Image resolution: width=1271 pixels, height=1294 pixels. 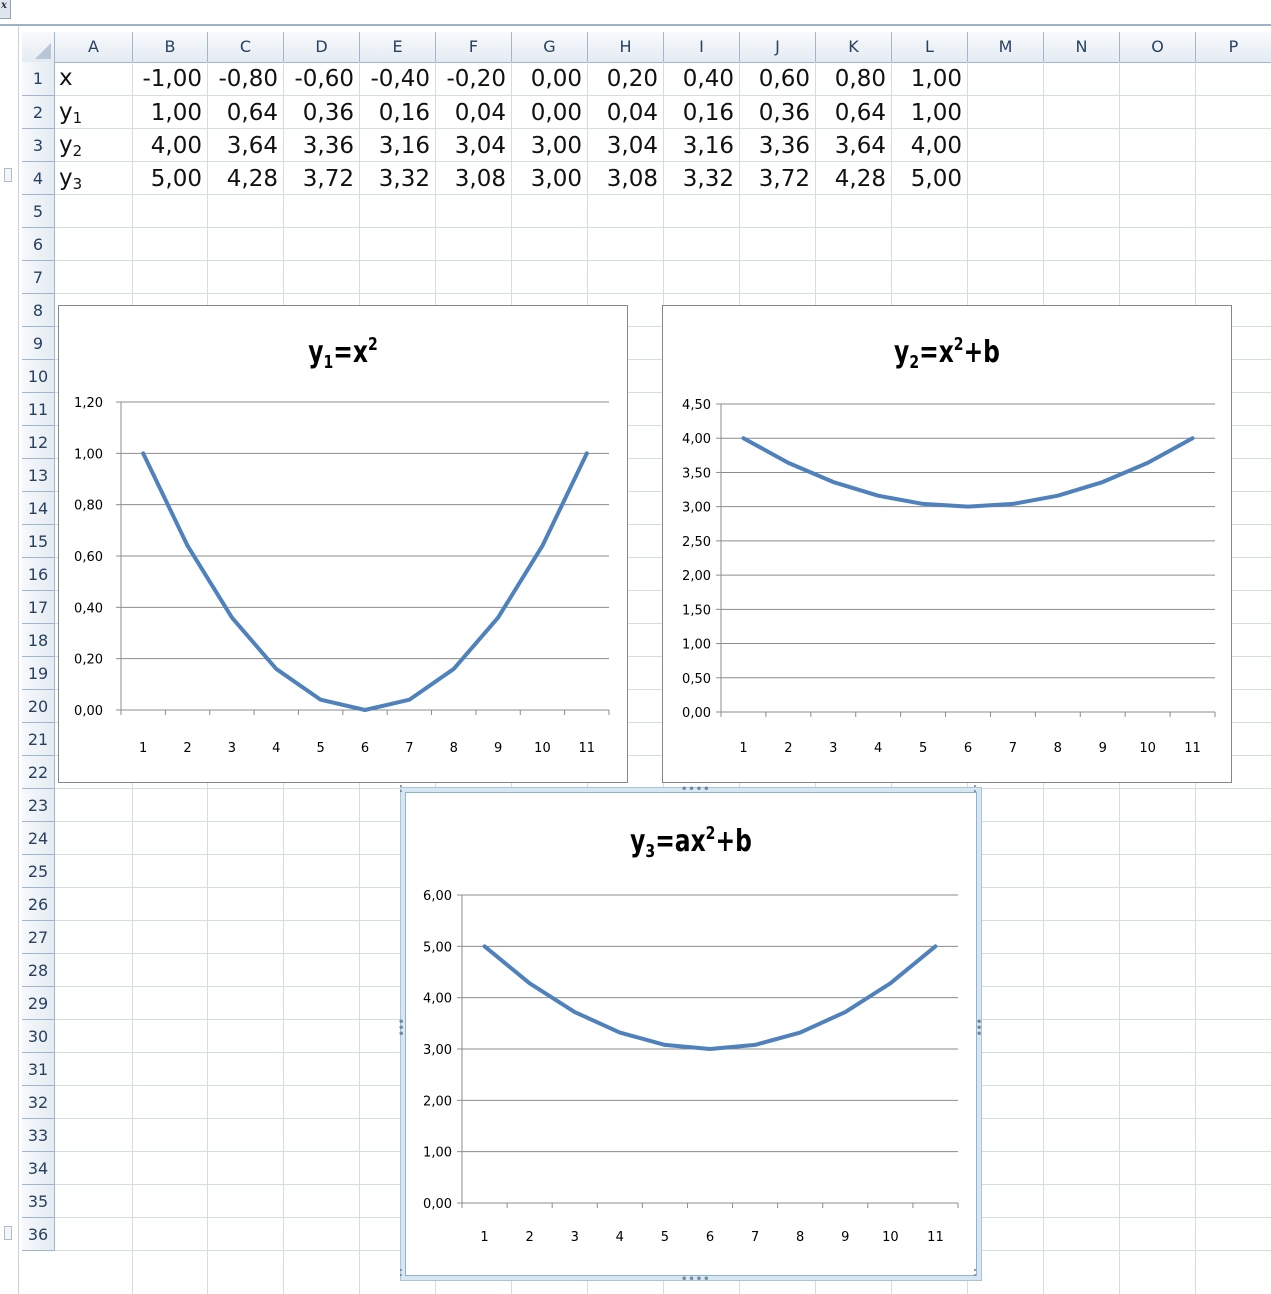 What do you see at coordinates (38, 1102) in the screenshot?
I see `row-header-32: 32` at bounding box center [38, 1102].